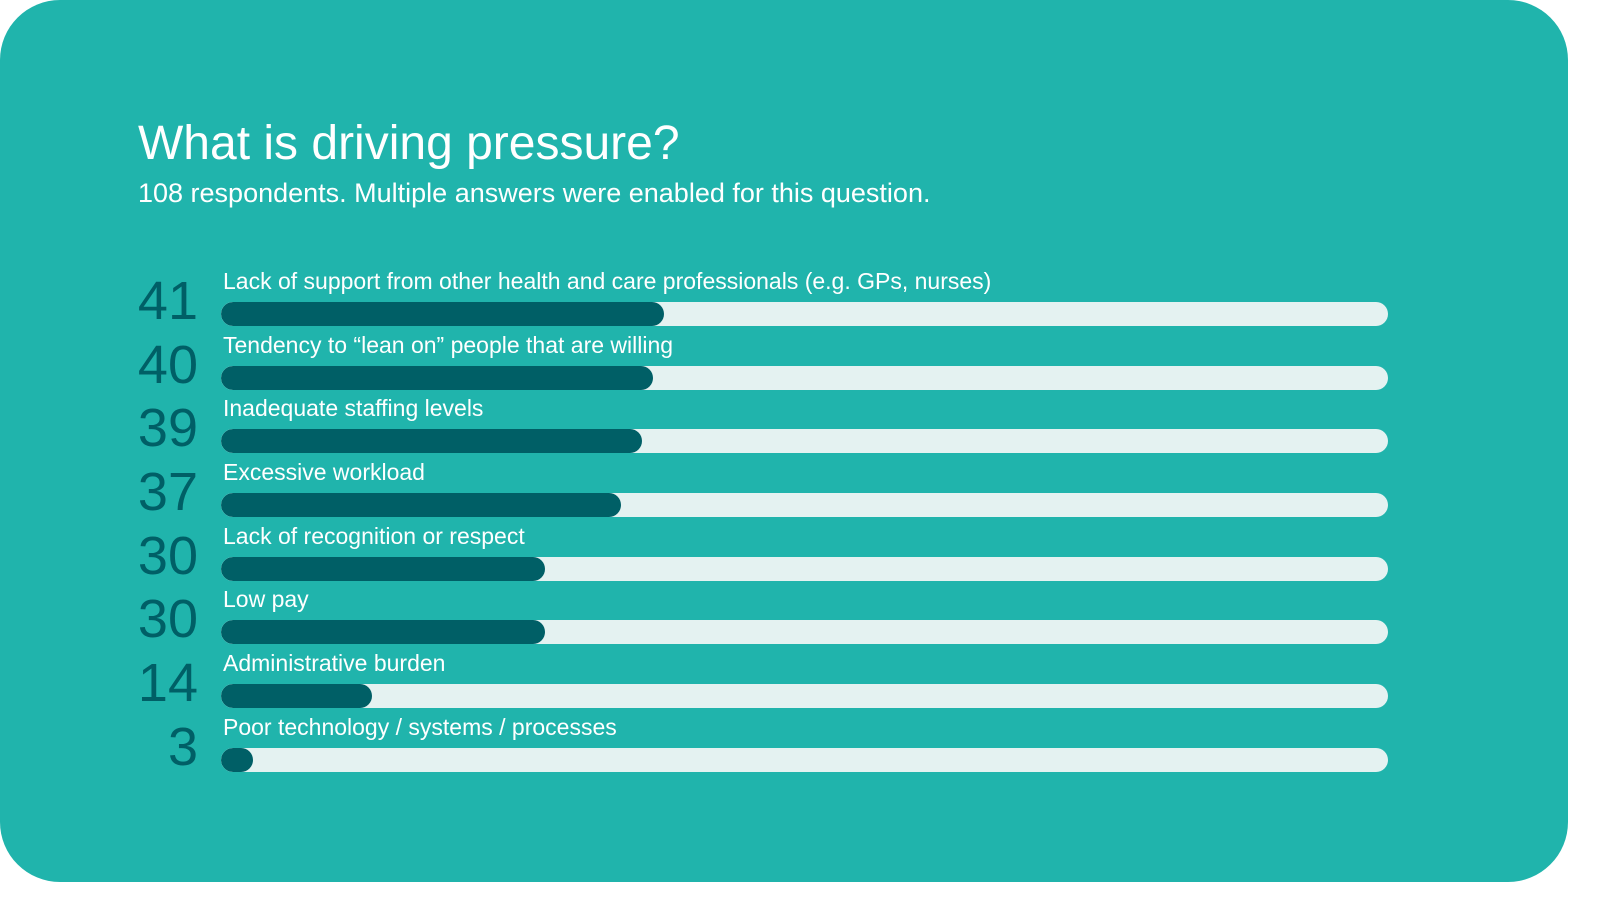 The width and height of the screenshot is (1600, 900). Describe the element at coordinates (353, 408) in the screenshot. I see `category-label: Inadequate staffing levels` at that location.